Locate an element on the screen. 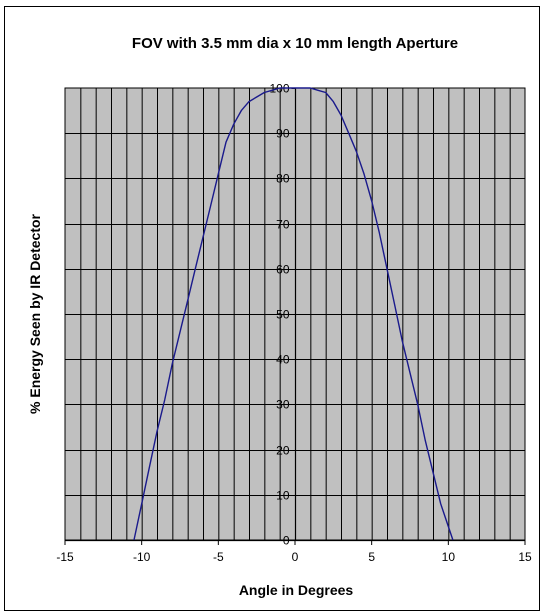 The image size is (546, 615). x-tick-label: 5 is located at coordinates (371, 557).